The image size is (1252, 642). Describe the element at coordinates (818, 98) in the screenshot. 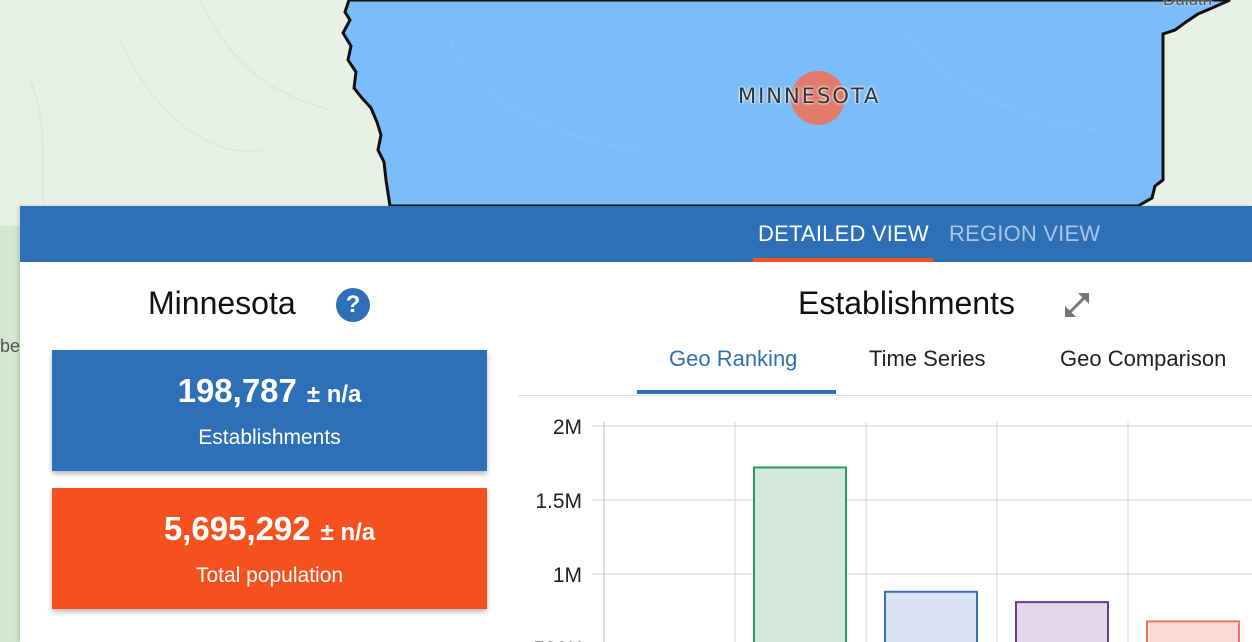

I see `location-marker` at that location.